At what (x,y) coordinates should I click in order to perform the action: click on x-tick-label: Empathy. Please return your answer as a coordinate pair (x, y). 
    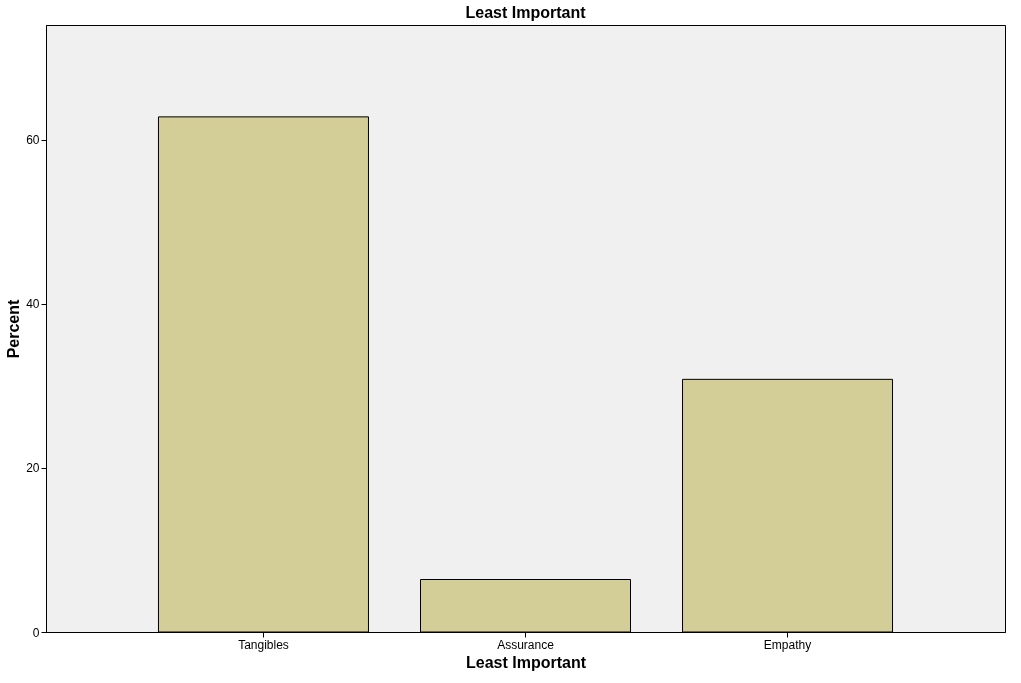
    Looking at the image, I should click on (787, 644).